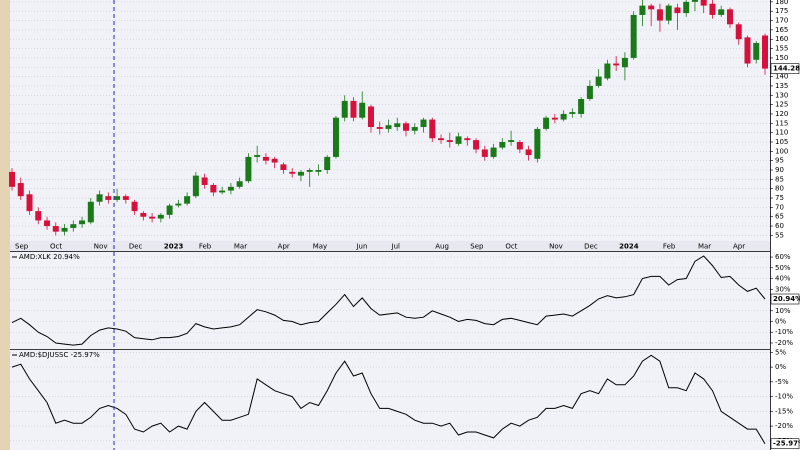 The height and width of the screenshot is (450, 800). I want to click on y-tick-label: 115, so click(781, 123).